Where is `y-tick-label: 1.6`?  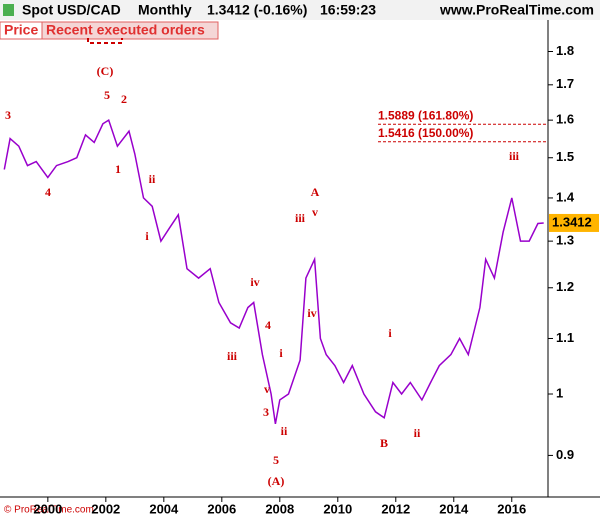 y-tick-label: 1.6 is located at coordinates (565, 119).